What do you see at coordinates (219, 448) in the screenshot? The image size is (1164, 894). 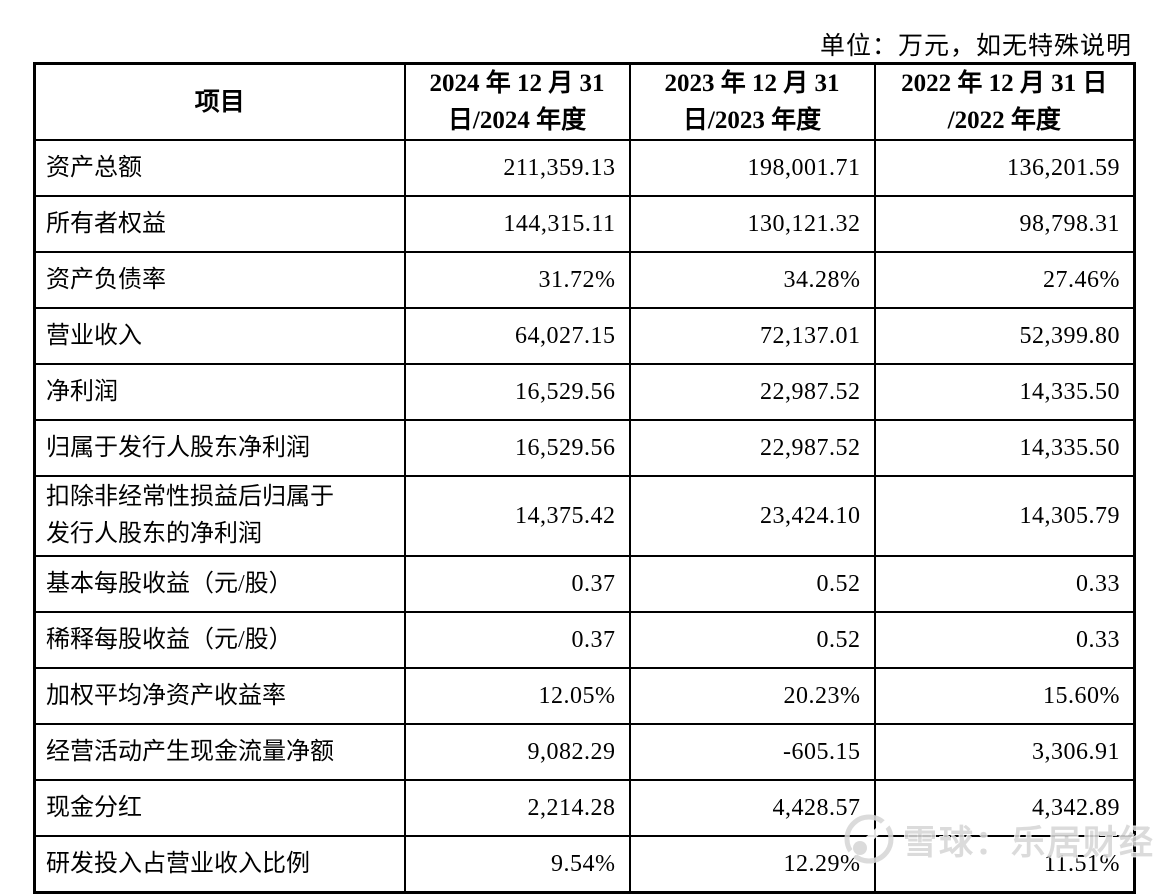 I see `row-label: 归属于发行人股东净利润` at bounding box center [219, 448].